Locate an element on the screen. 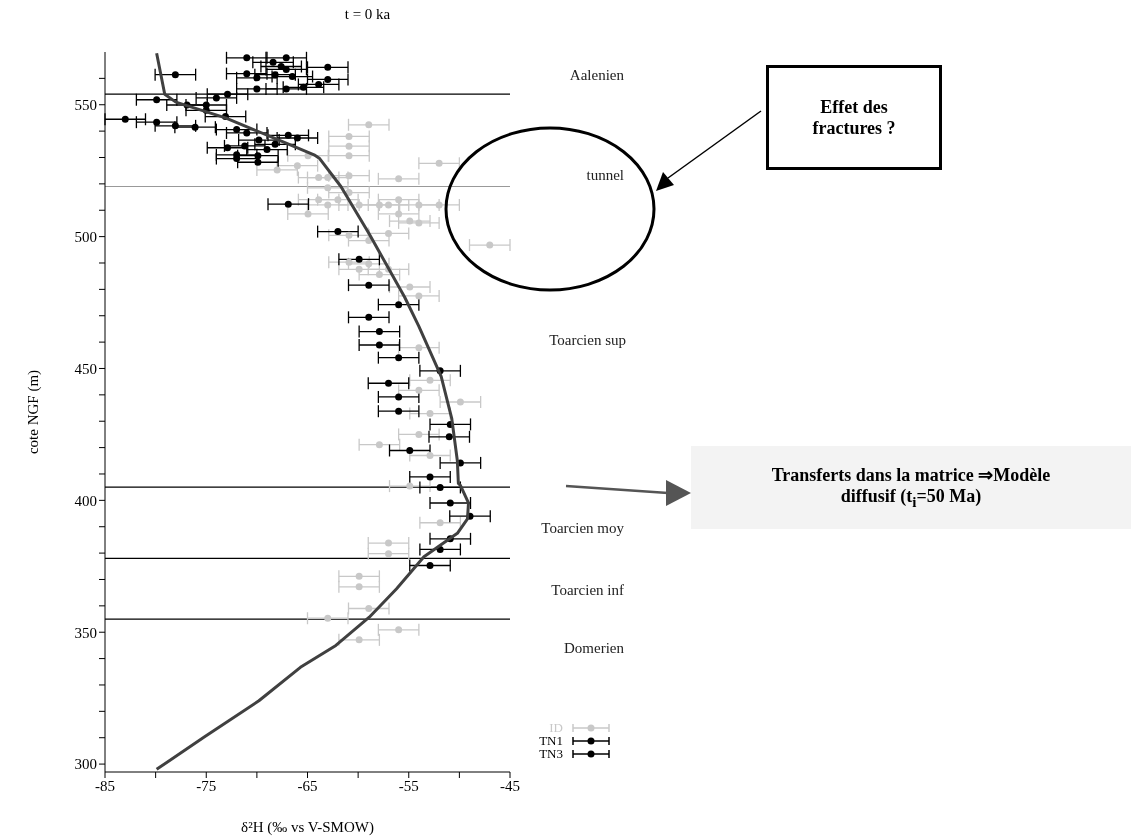 This screenshot has width=1131, height=836. legend-label: TN3 is located at coordinates (551, 753).